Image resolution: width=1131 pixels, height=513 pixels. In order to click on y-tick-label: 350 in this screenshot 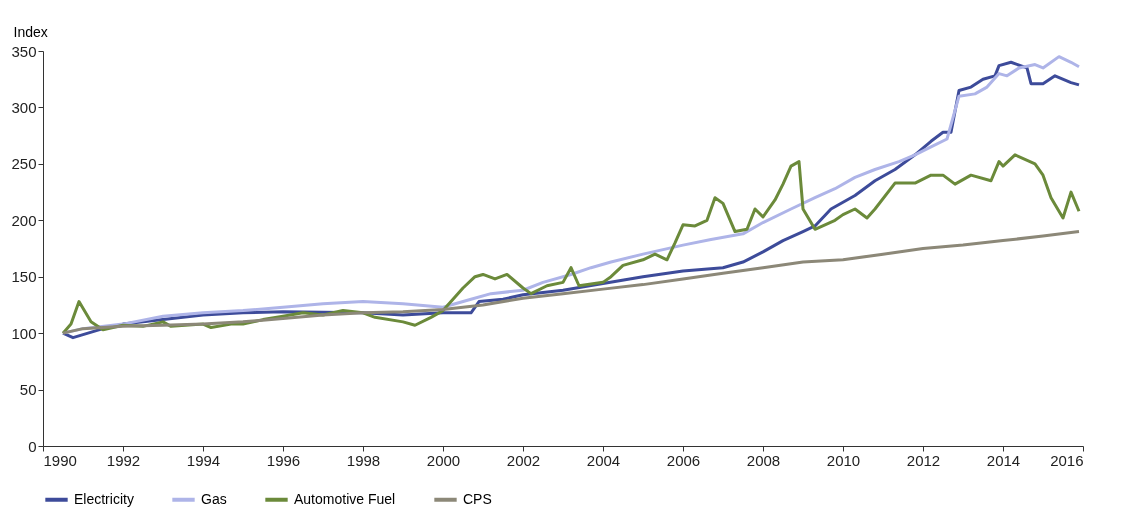, I will do `click(24, 51)`.